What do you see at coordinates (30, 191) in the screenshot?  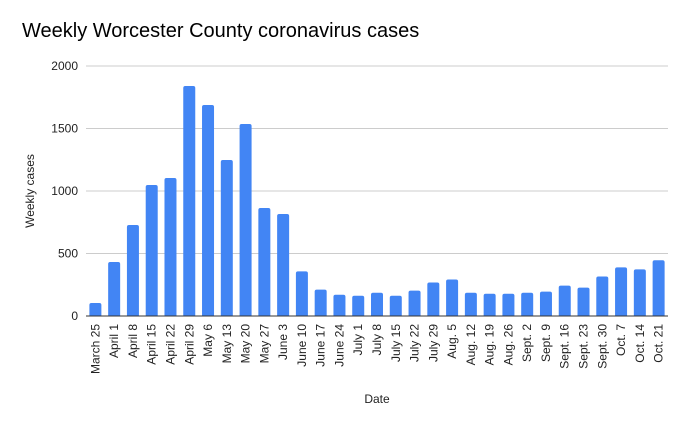 I see `y-axis-label: Weekly cases` at bounding box center [30, 191].